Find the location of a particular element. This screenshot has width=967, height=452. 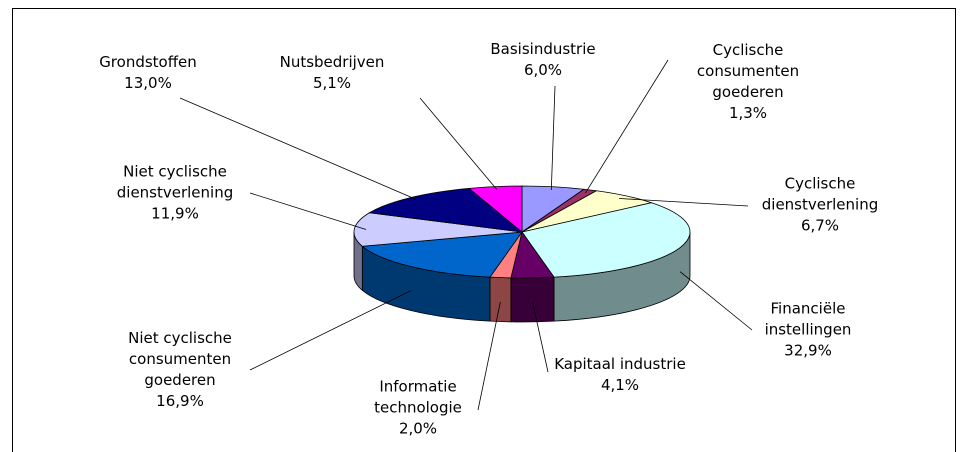

category-label: Basisindustrie is located at coordinates (543, 49).